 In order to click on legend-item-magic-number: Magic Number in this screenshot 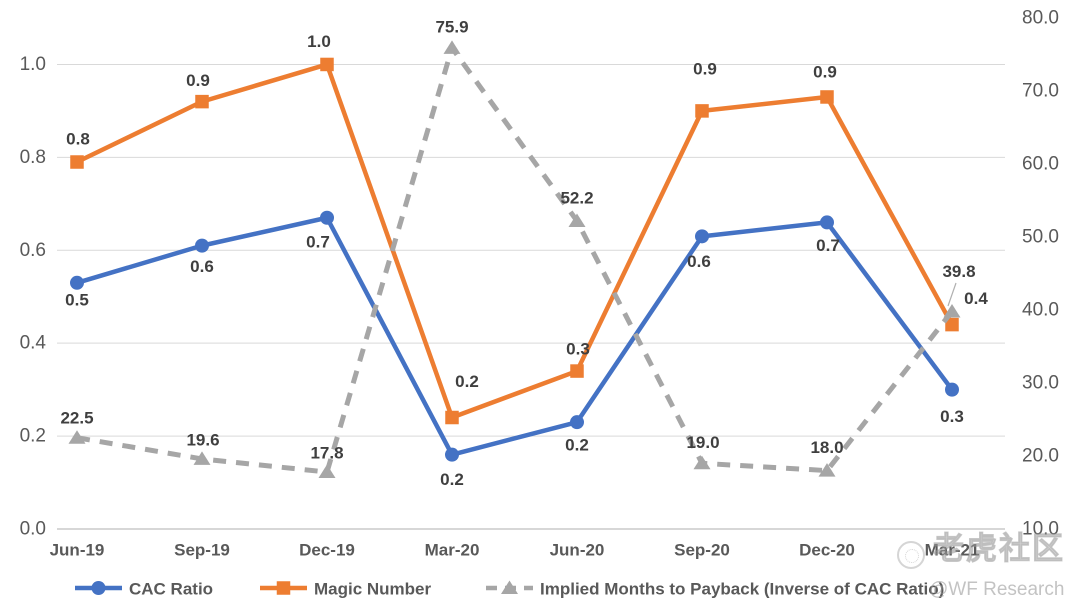, I will do `click(346, 589)`.